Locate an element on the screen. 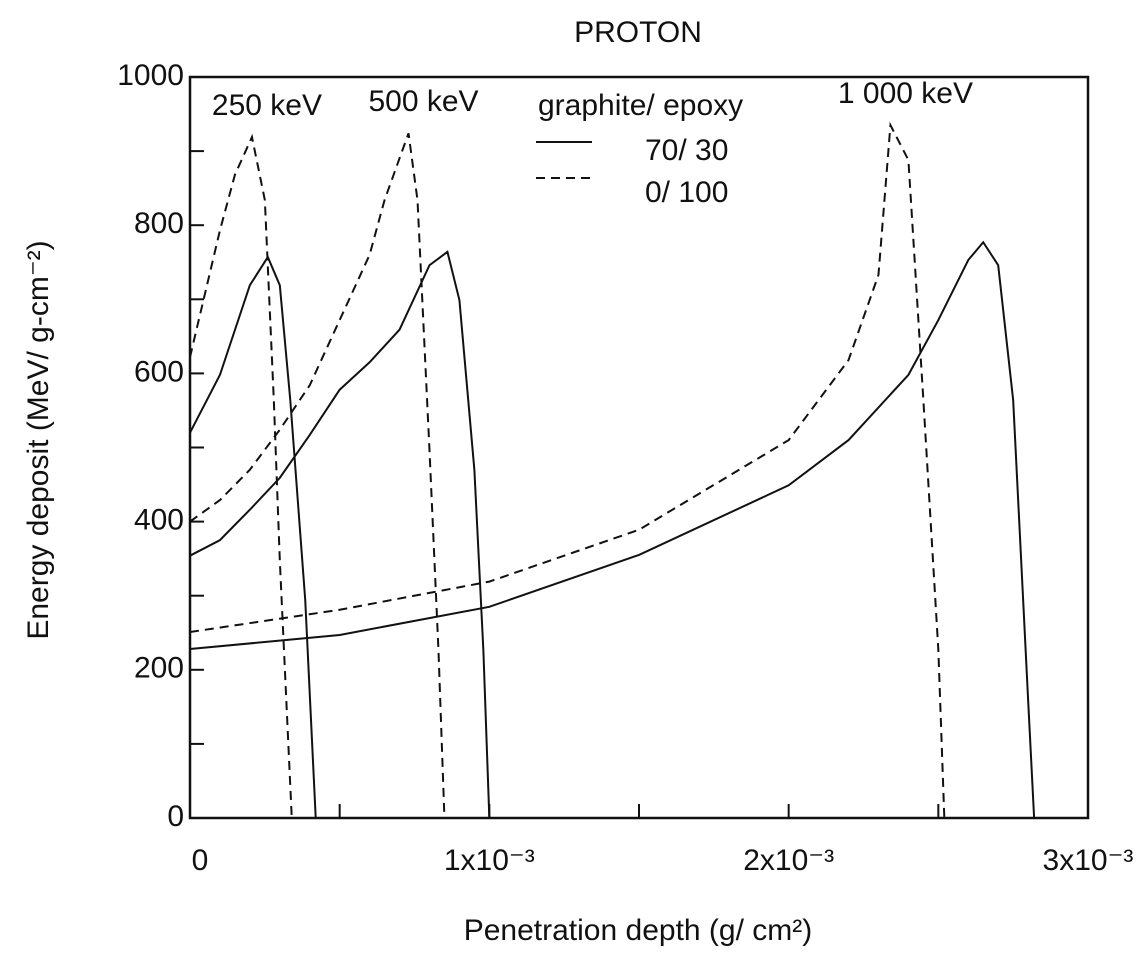  x-tick-label: 2x10⁻³ is located at coordinates (788, 860).